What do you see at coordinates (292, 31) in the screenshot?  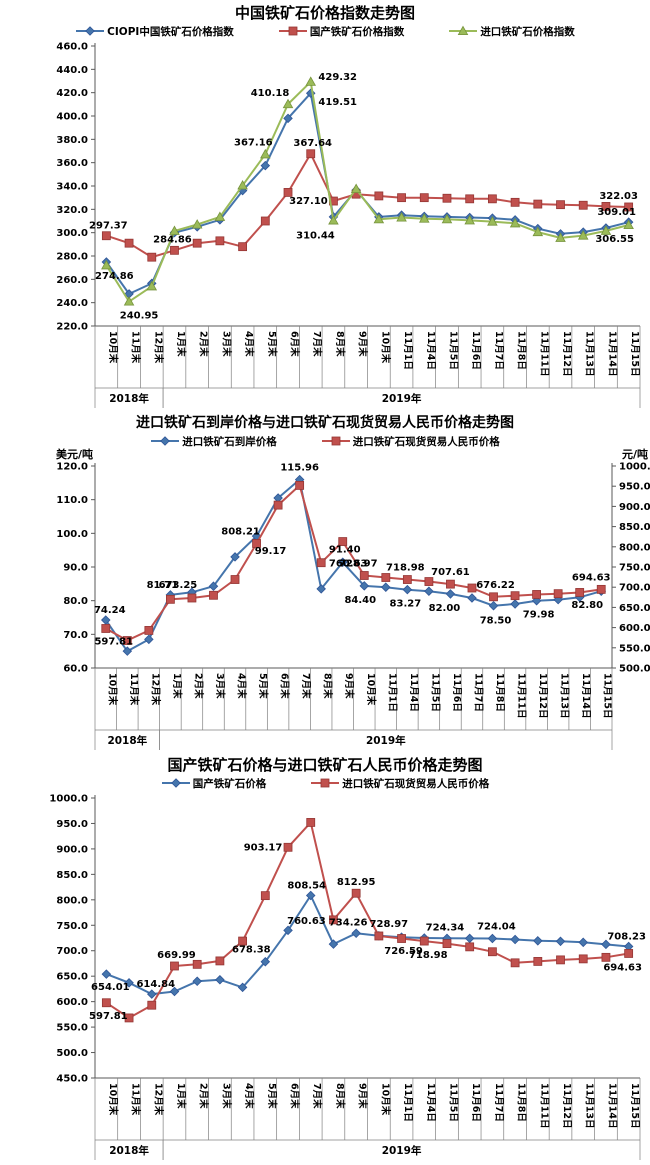 I see `legend-marker-square-icon` at bounding box center [292, 31].